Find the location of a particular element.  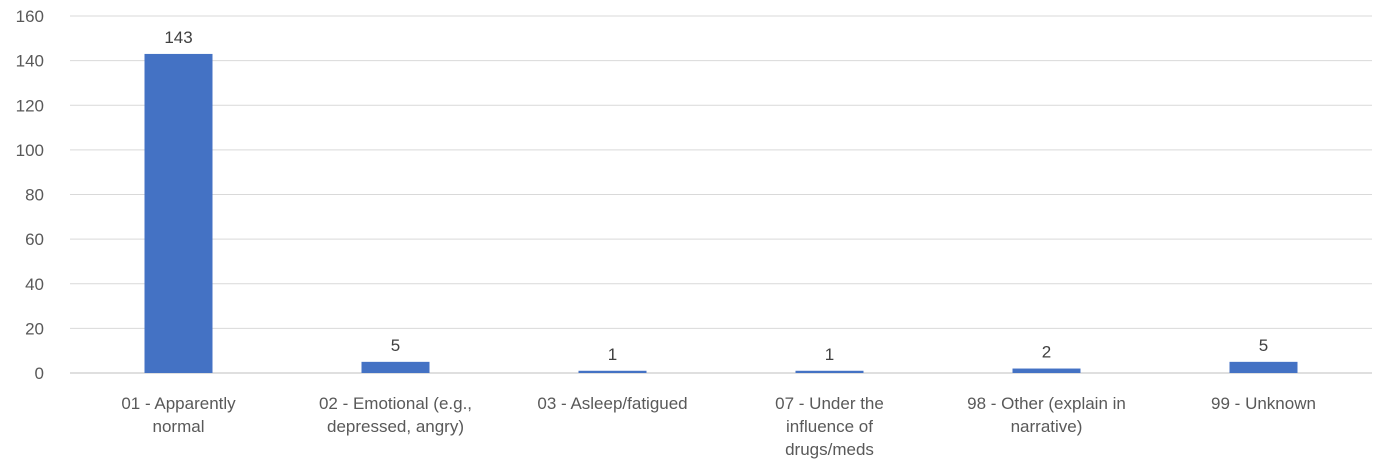

x-category-label: 01 - Apparently is located at coordinates (178, 403).